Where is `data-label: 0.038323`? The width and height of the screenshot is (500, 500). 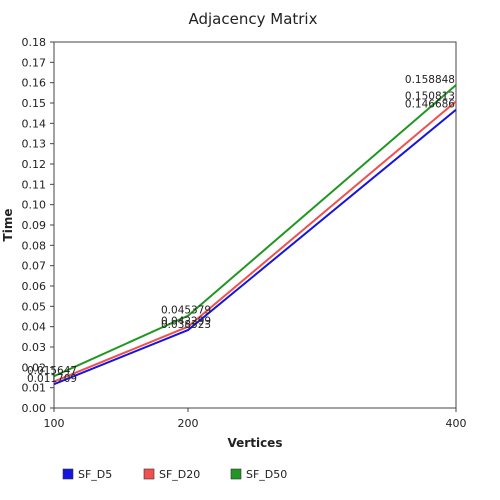 data-label: 0.038323 is located at coordinates (186, 325).